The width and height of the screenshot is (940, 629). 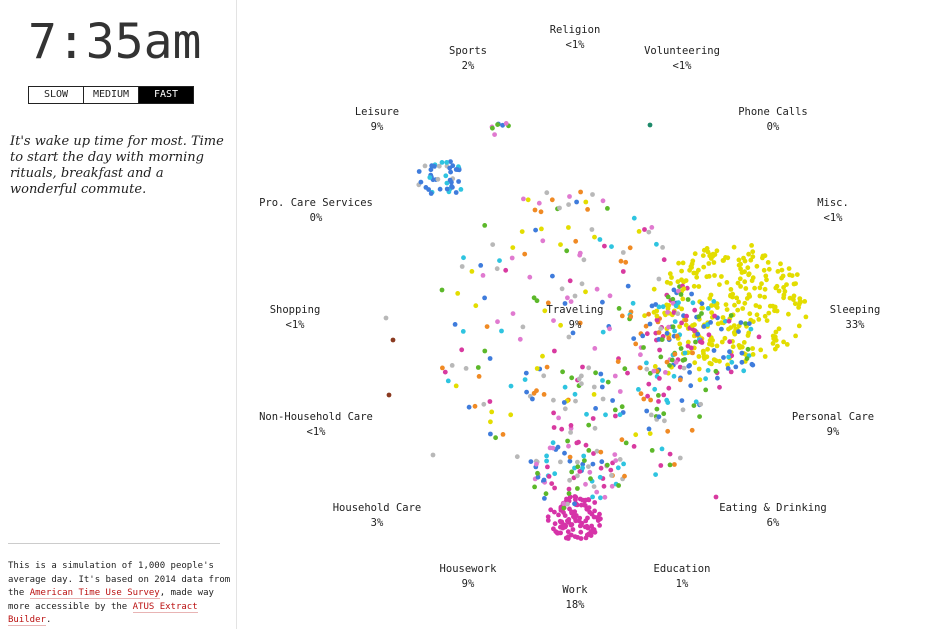 I want to click on about-text-part: , made way more accessible by the, so click(x=111, y=600).